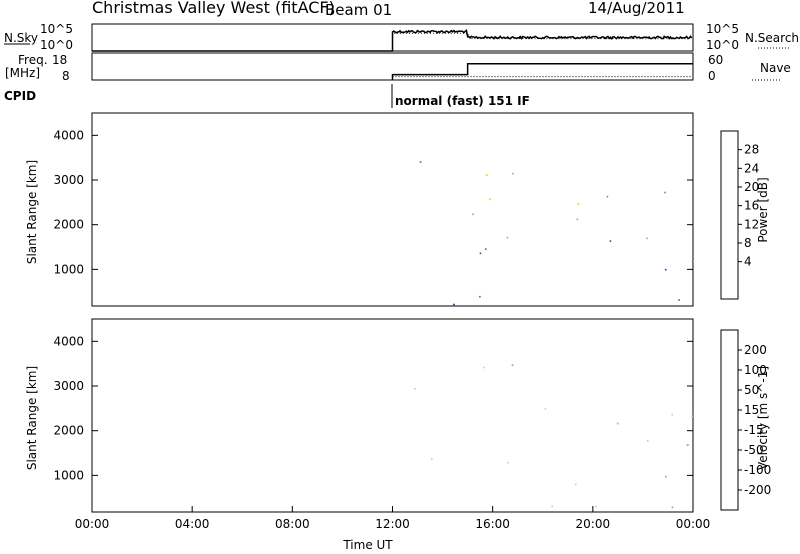  What do you see at coordinates (757, 490) in the screenshot?
I see `colorbar-tick-label: -200` at bounding box center [757, 490].